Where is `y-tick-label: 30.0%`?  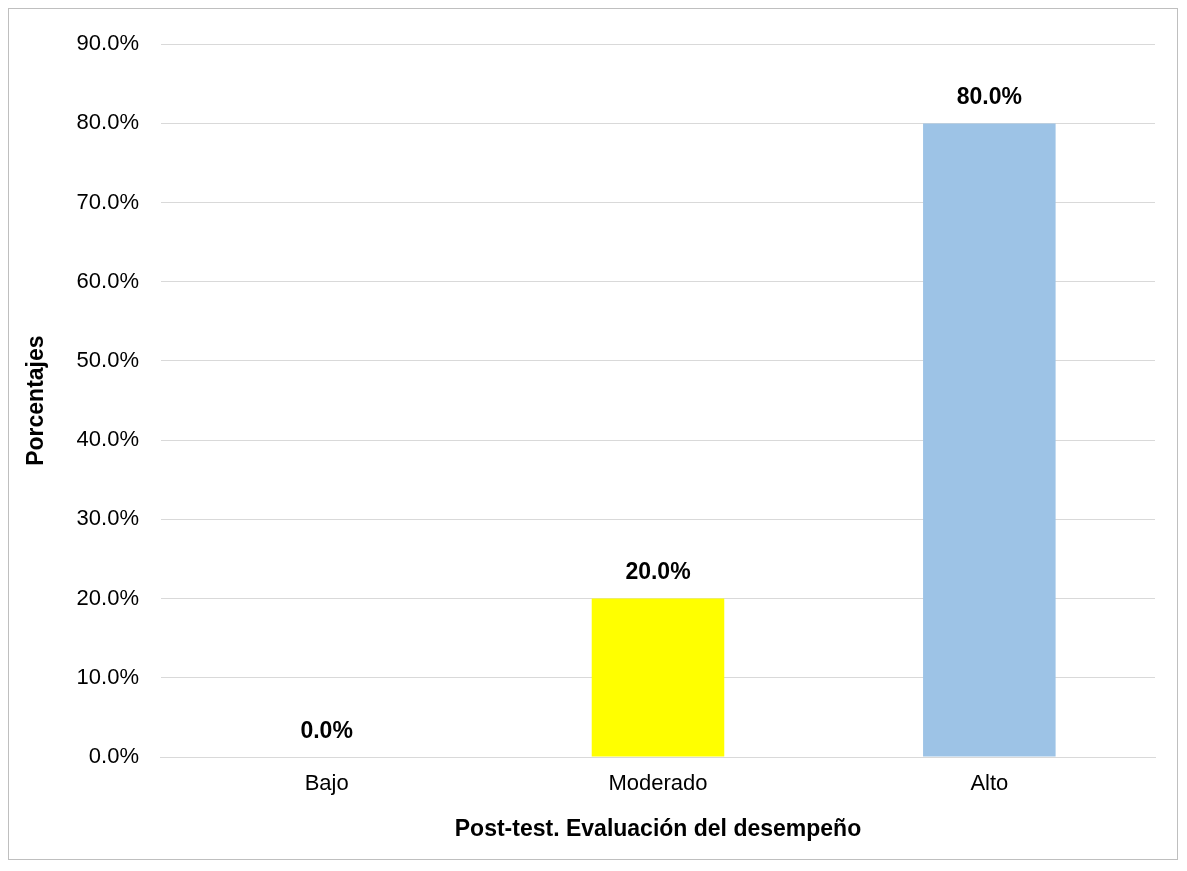
y-tick-label: 30.0% is located at coordinates (107, 518).